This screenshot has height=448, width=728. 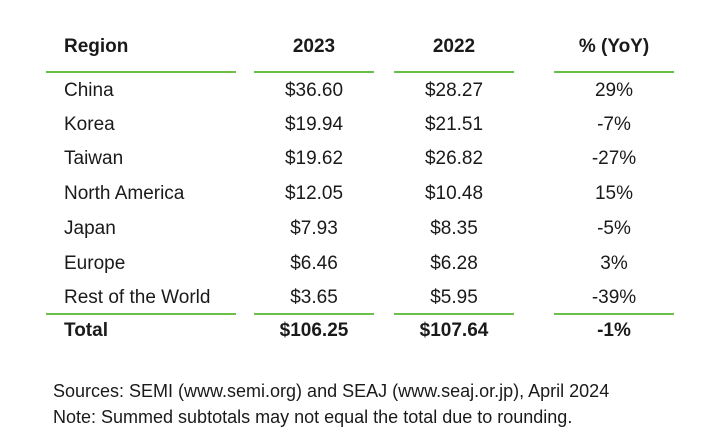 I want to click on total-rule-yoy, so click(x=614, y=314).